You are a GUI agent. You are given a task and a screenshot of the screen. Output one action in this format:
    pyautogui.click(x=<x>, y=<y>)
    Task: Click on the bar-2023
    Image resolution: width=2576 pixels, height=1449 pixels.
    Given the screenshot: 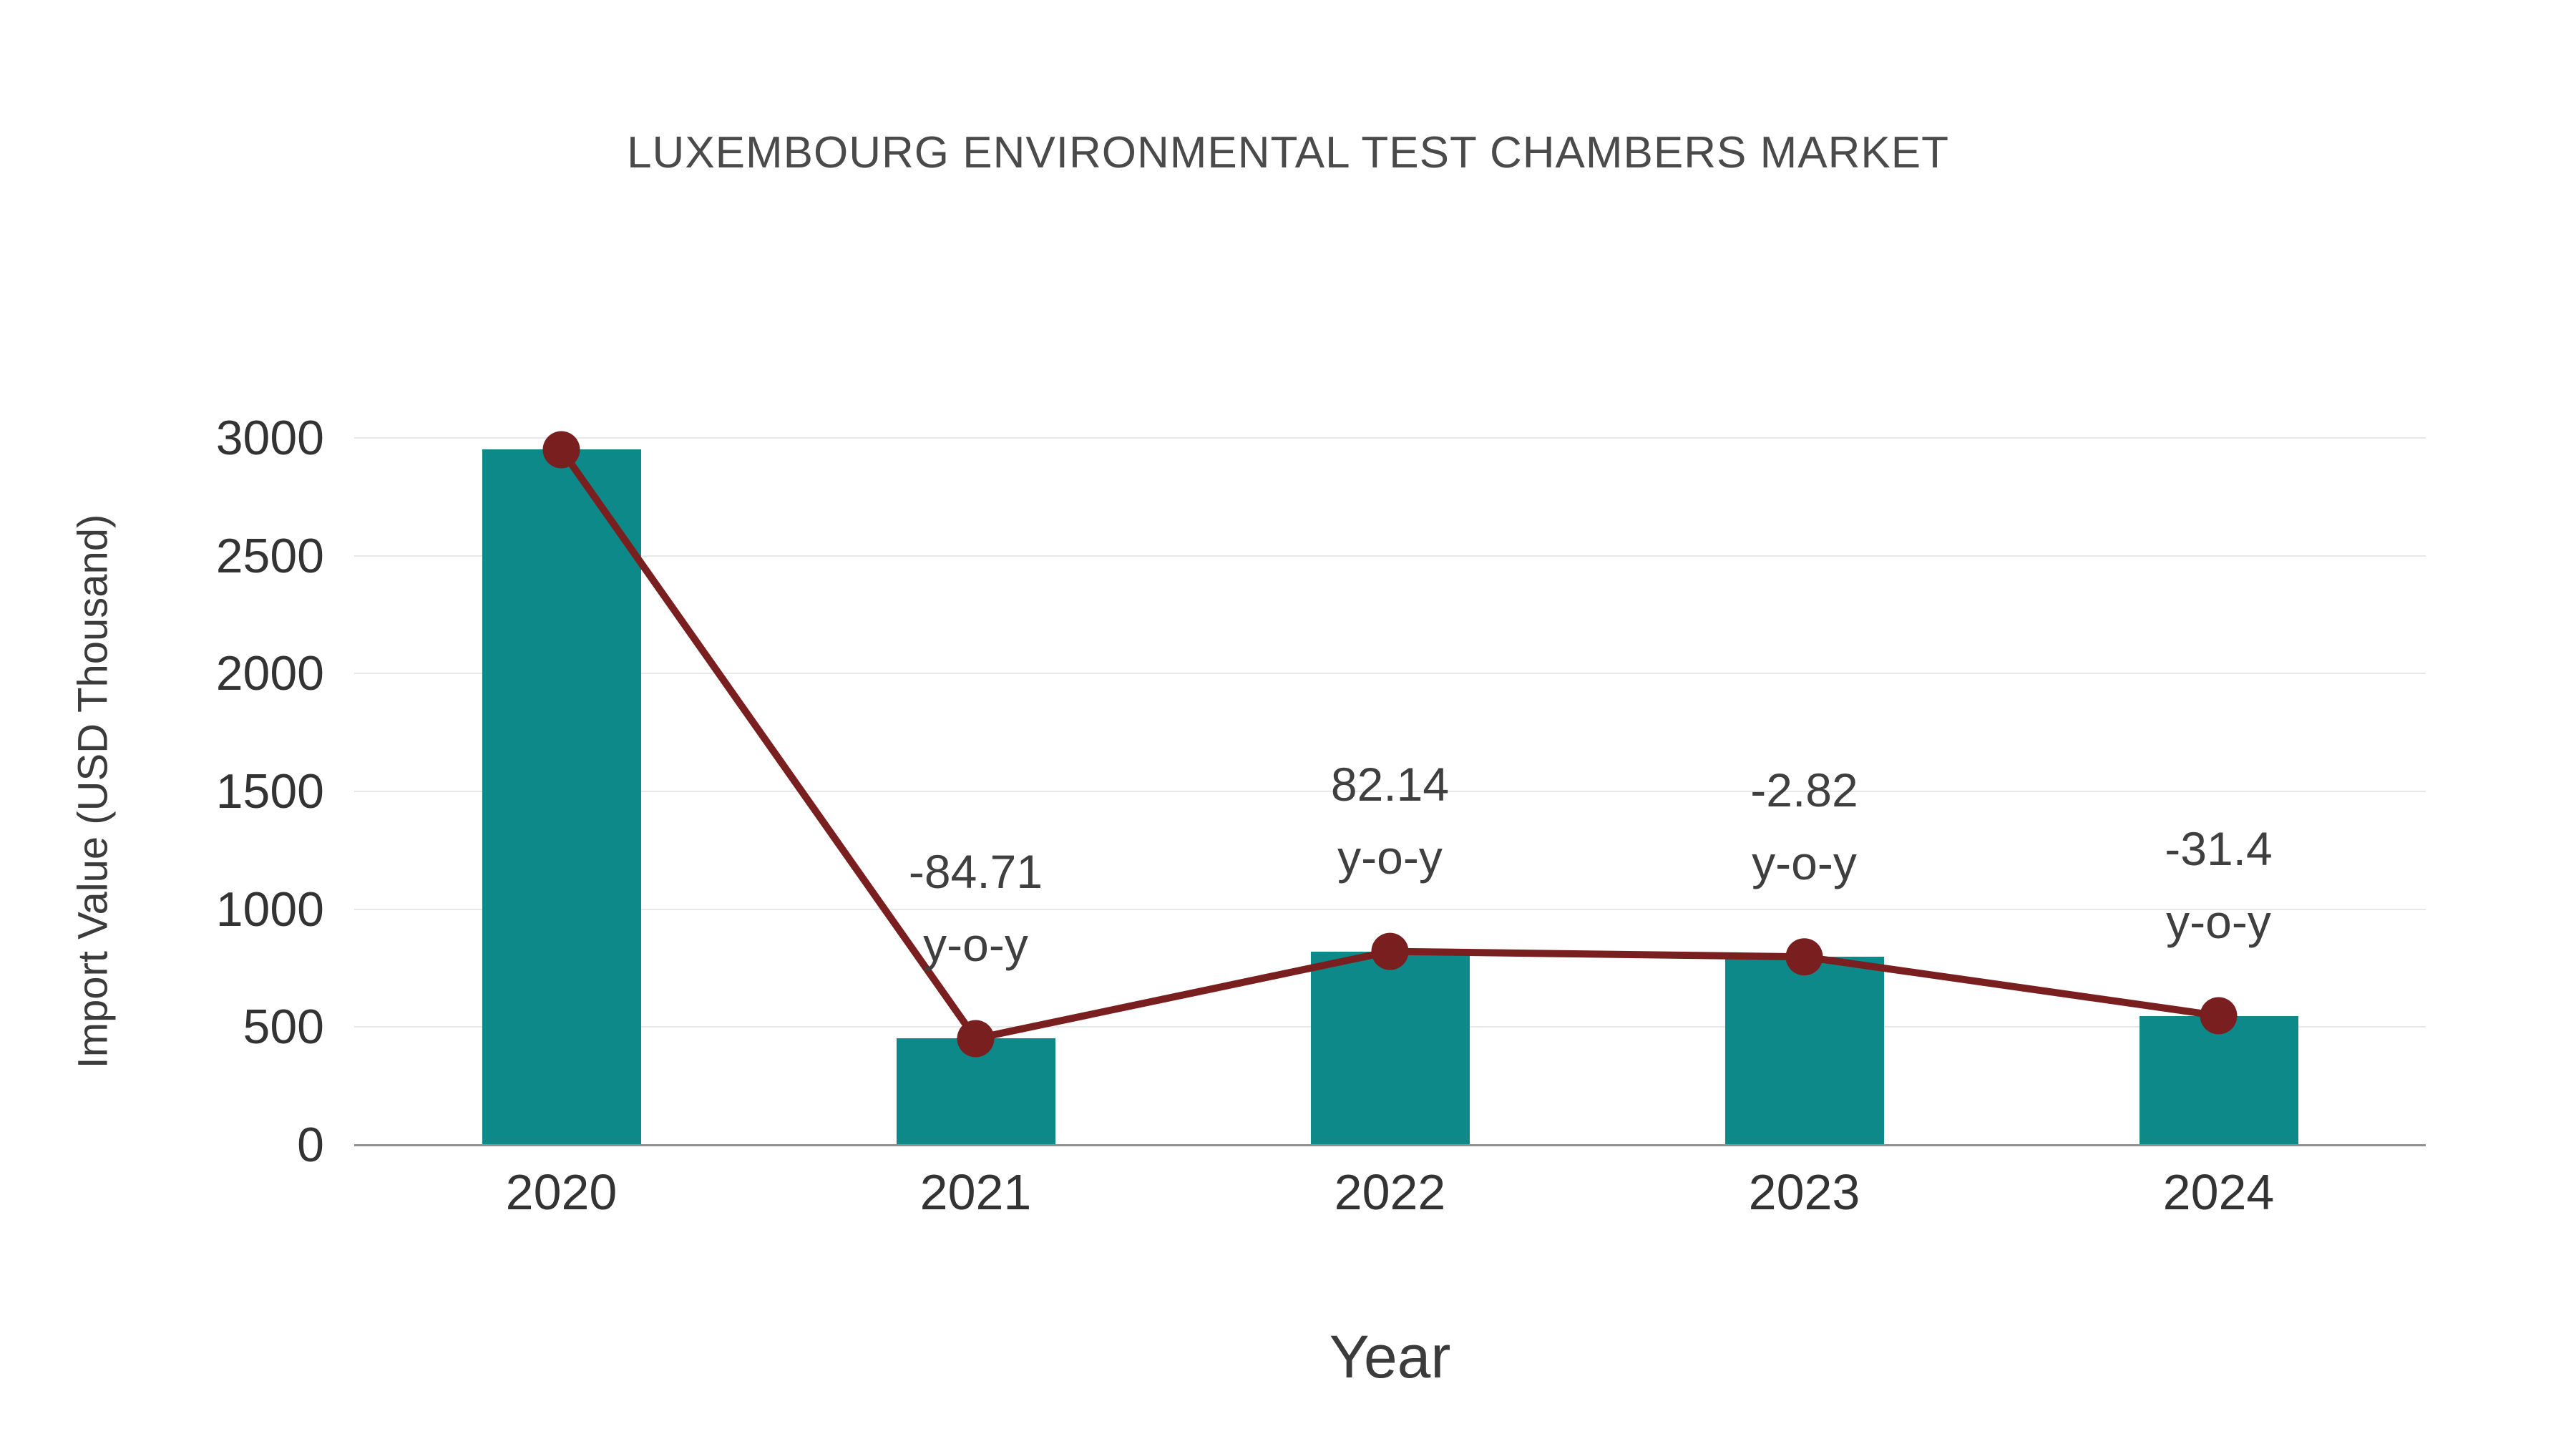 What is the action you would take?
    pyautogui.click(x=1804, y=1051)
    